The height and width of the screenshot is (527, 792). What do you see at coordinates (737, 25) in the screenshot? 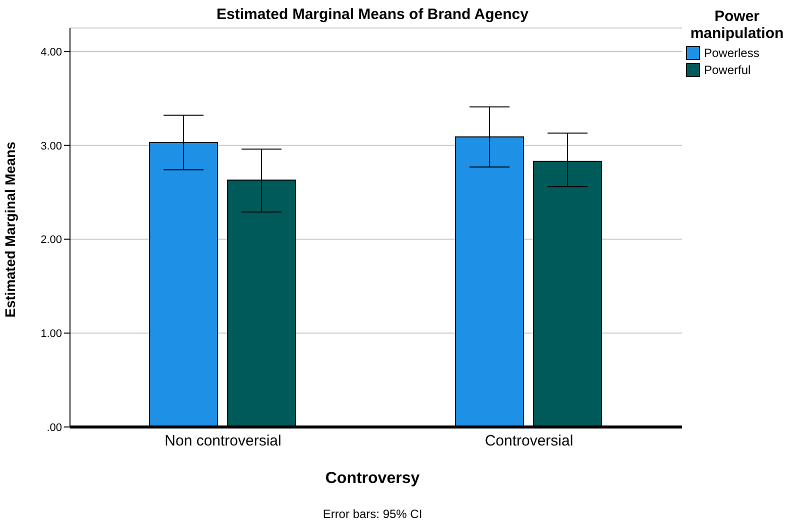
I see `legend-title: Power manipulation` at bounding box center [737, 25].